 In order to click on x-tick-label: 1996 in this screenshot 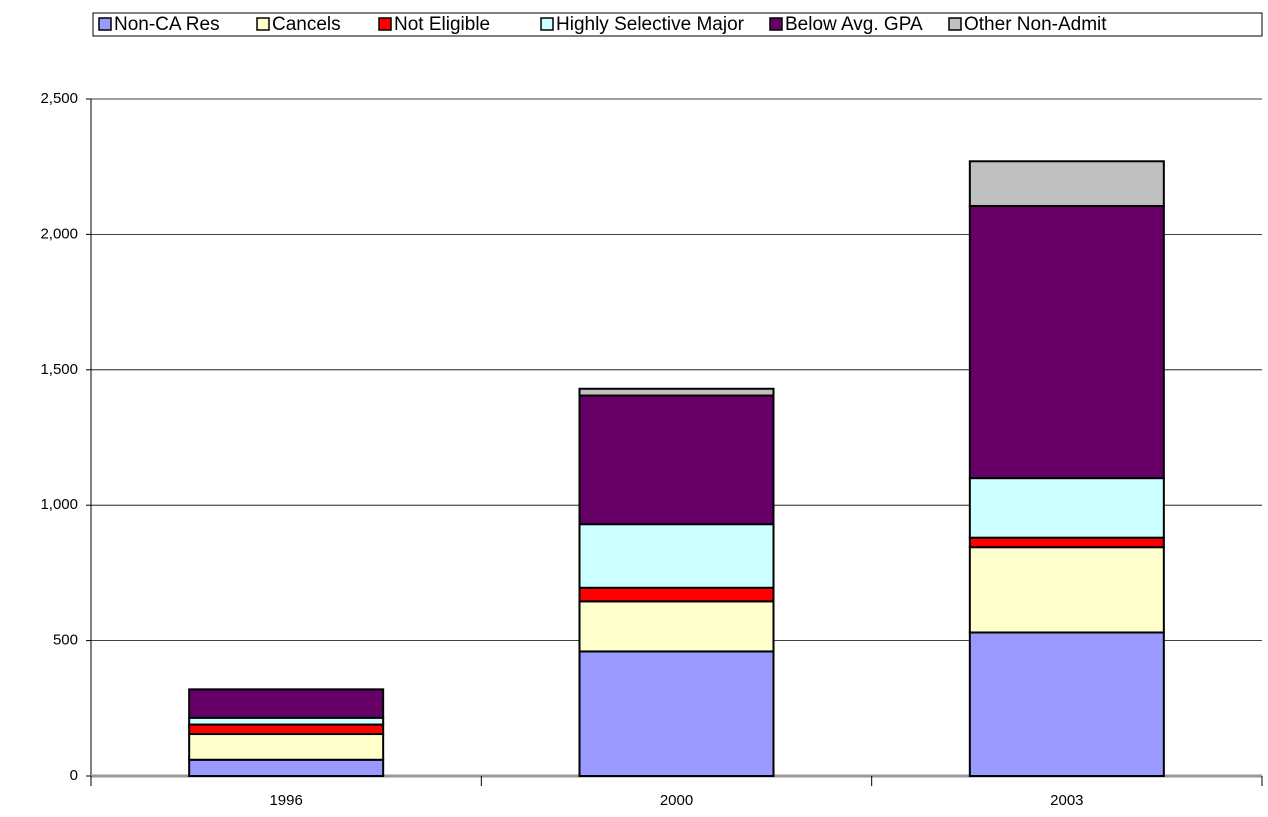, I will do `click(285, 800)`.